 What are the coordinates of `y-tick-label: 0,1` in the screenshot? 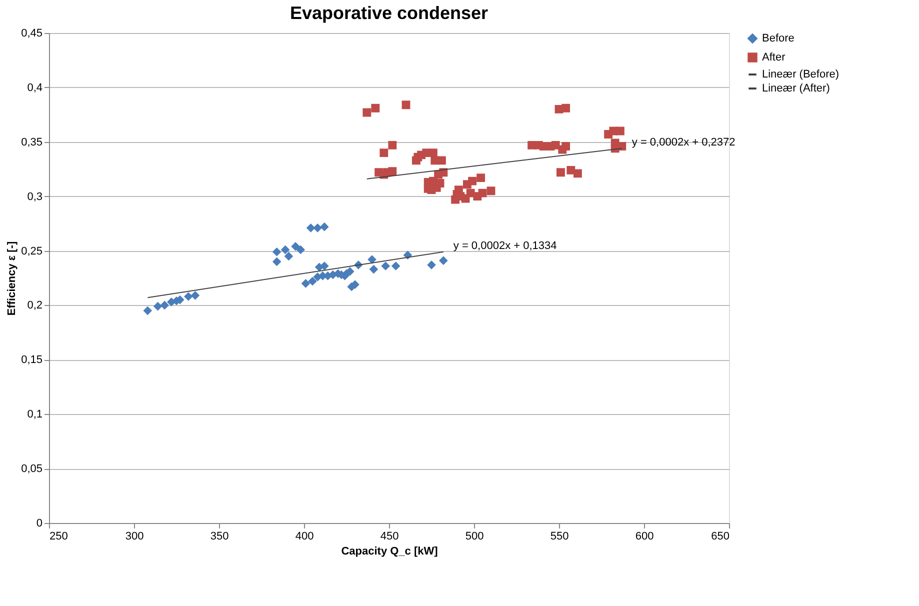 It's located at (34, 414).